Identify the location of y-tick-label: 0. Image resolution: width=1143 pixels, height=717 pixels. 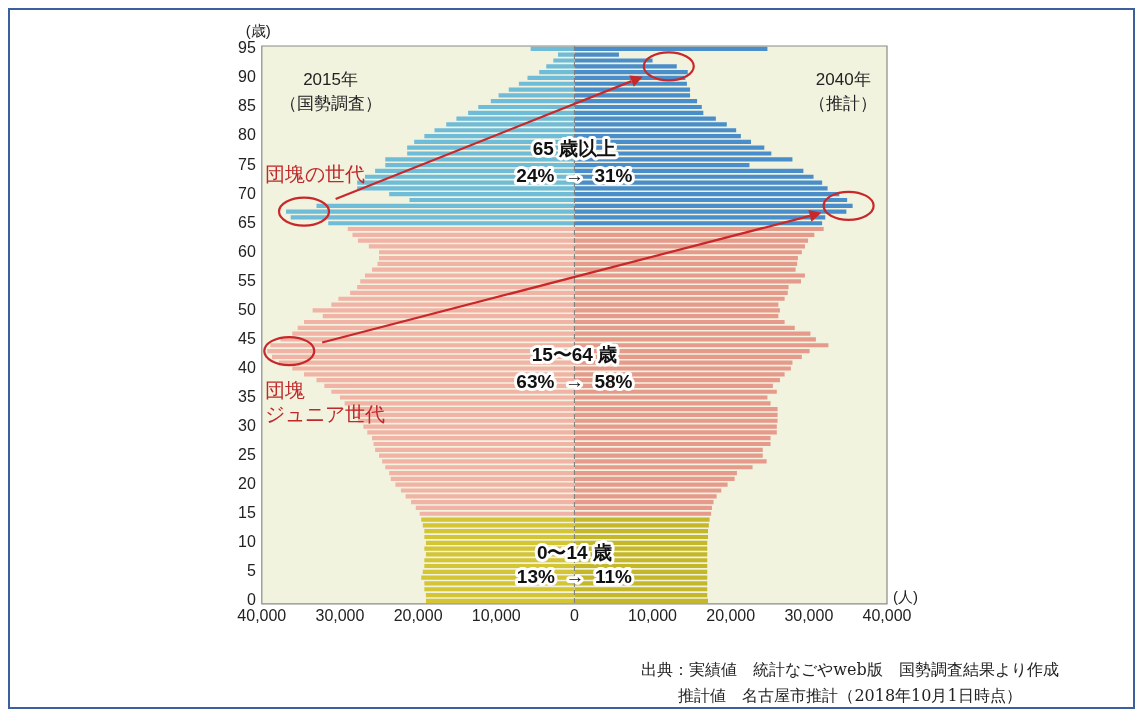
(251, 600).